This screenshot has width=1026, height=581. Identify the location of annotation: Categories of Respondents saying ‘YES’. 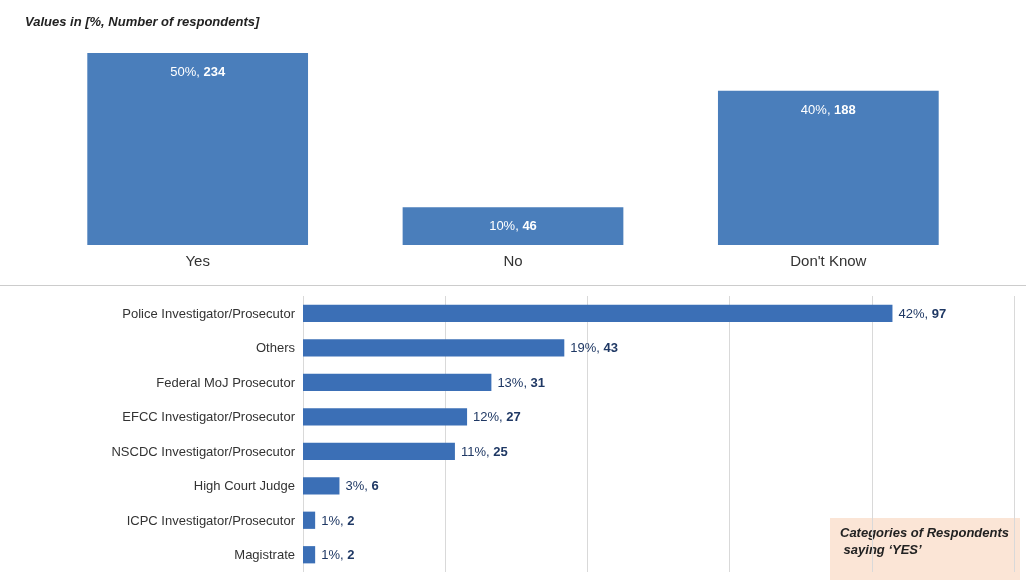
(925, 541).